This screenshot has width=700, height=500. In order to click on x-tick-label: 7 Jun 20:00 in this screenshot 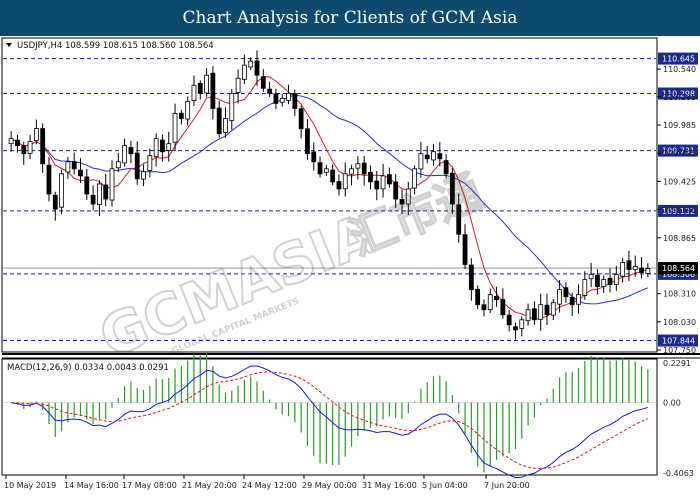, I will do `click(507, 485)`.